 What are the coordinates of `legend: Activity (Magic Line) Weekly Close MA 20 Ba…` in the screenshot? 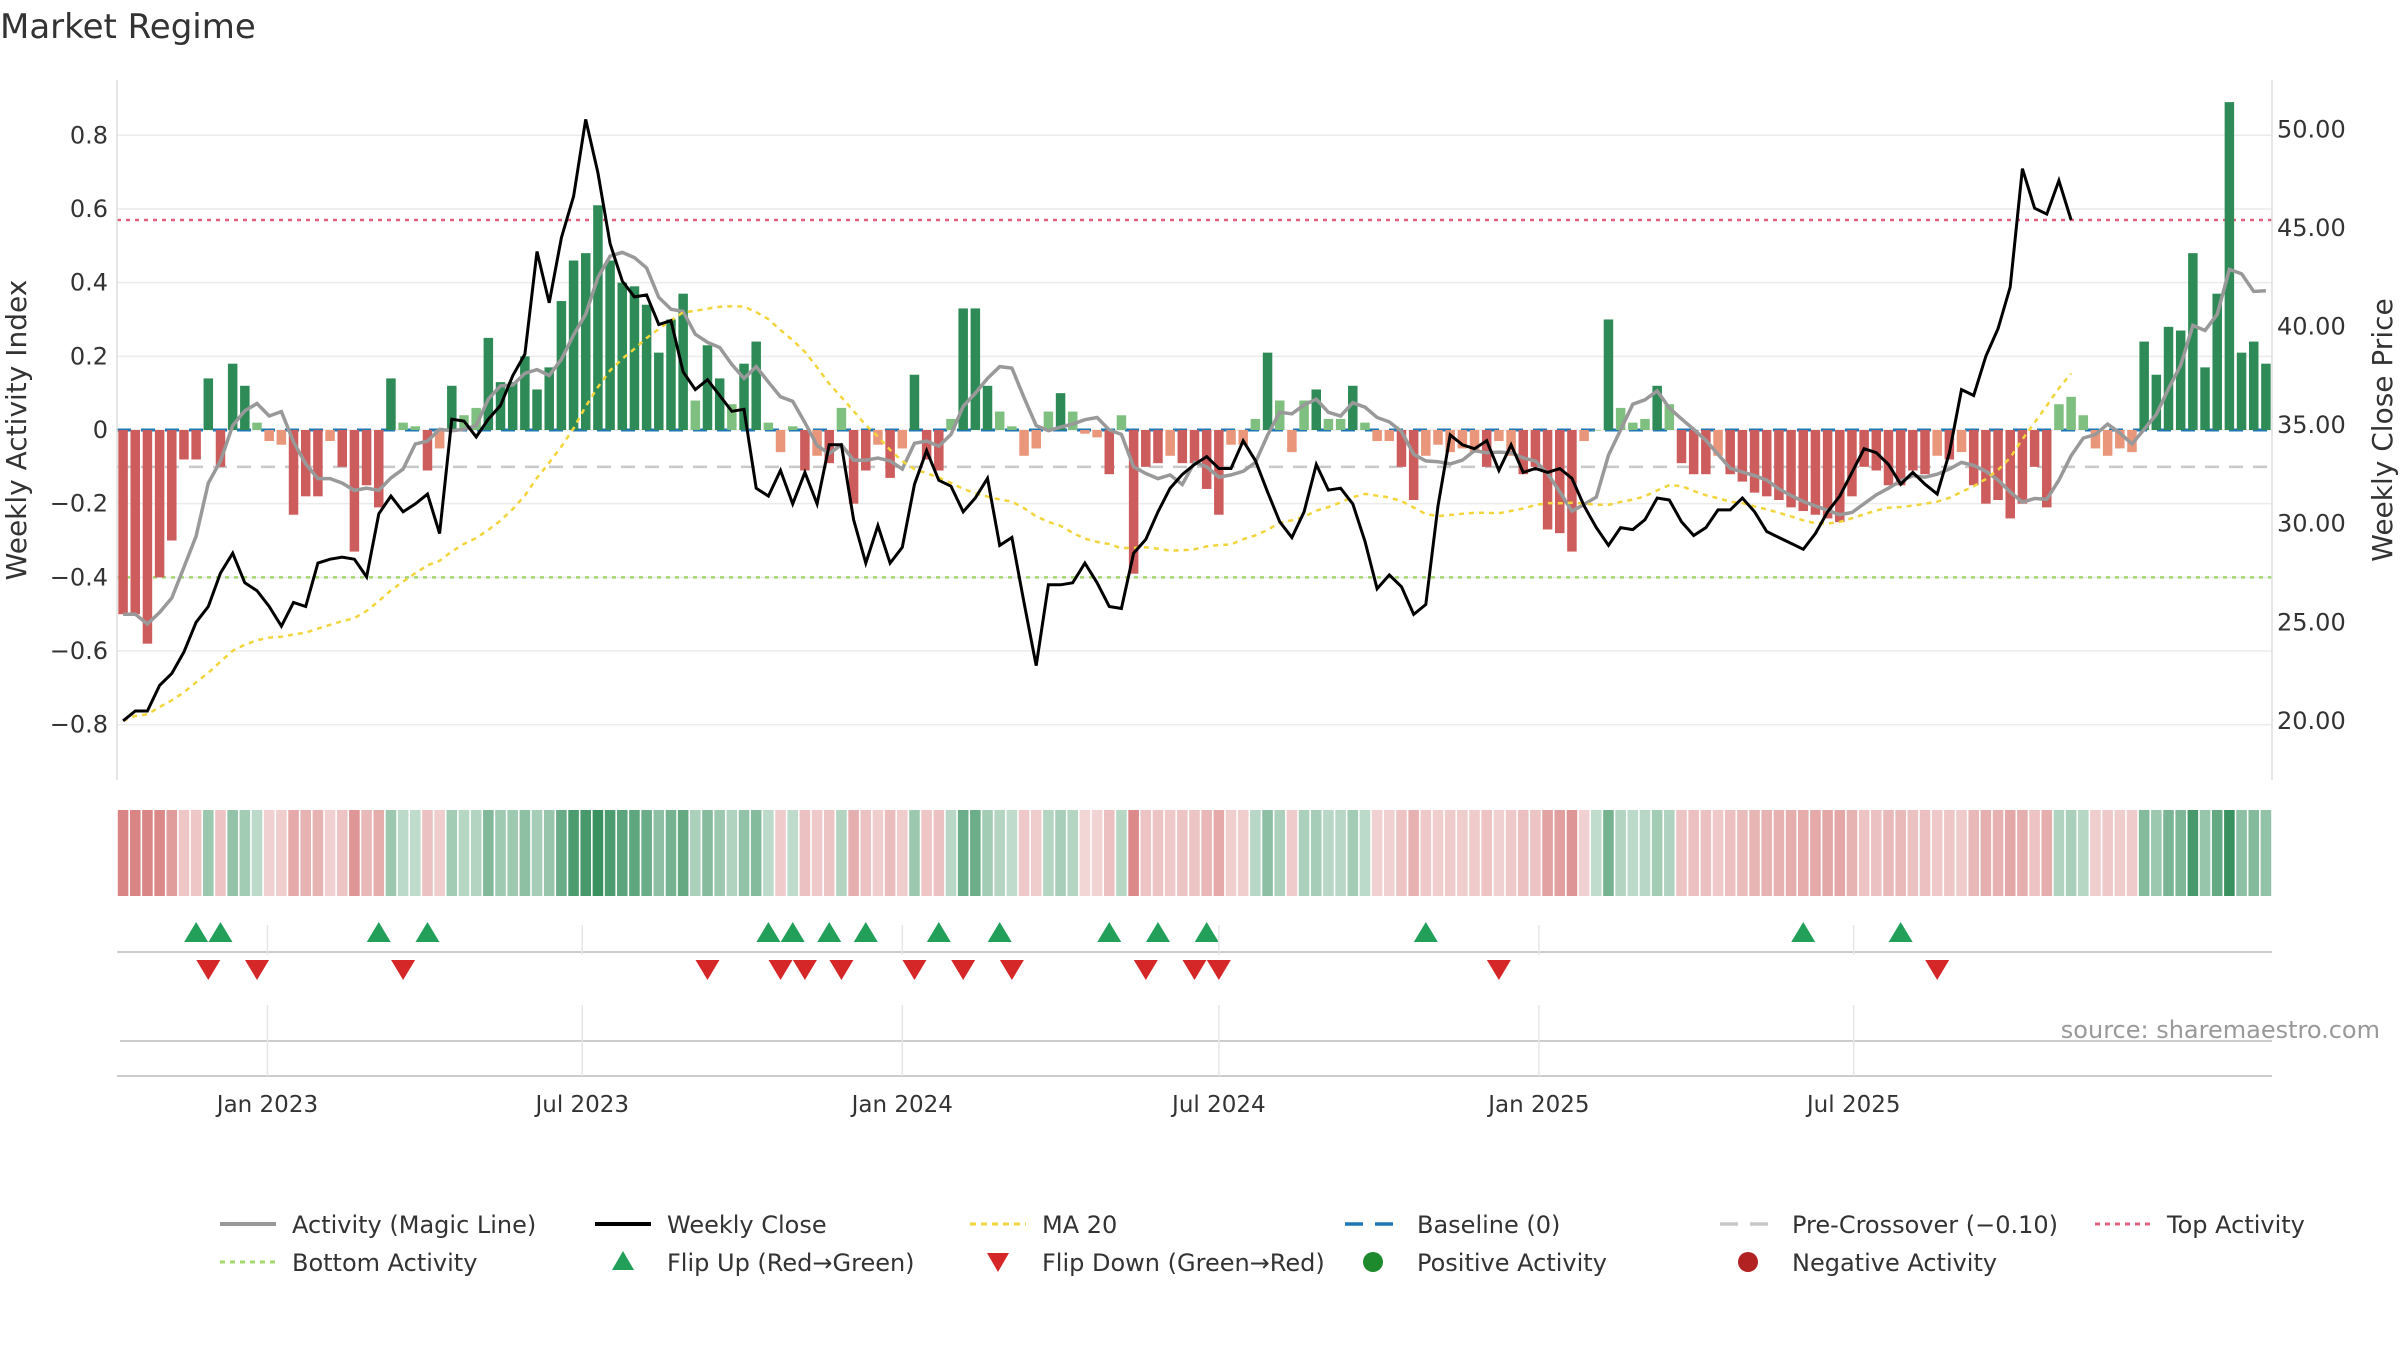 It's located at (1262, 1244).